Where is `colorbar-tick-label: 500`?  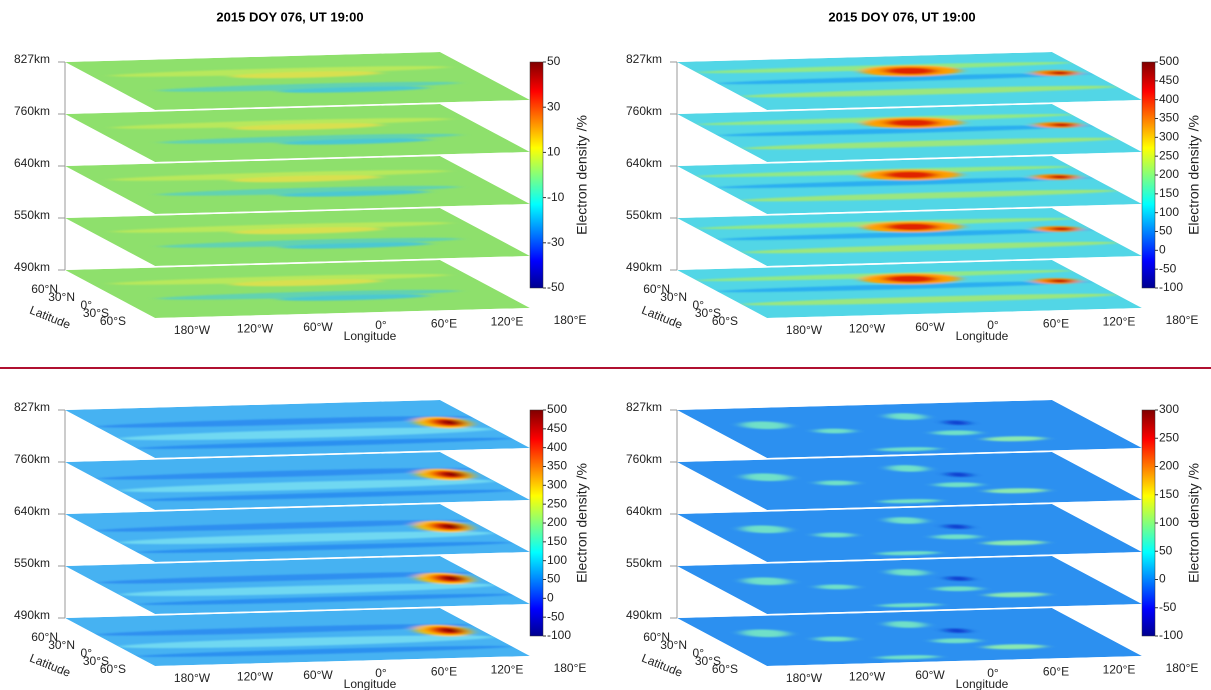 colorbar-tick-label: 500 is located at coordinates (557, 409).